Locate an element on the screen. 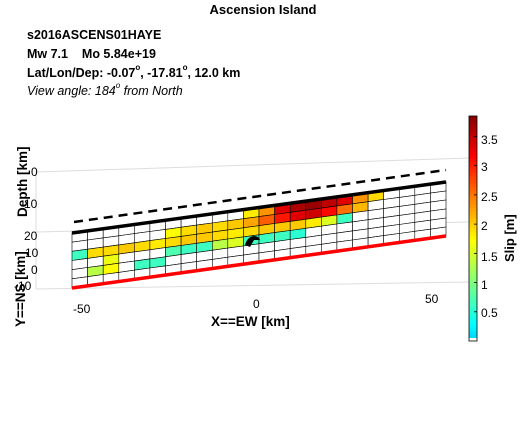  x-tick: 0 is located at coordinates (256, 304).